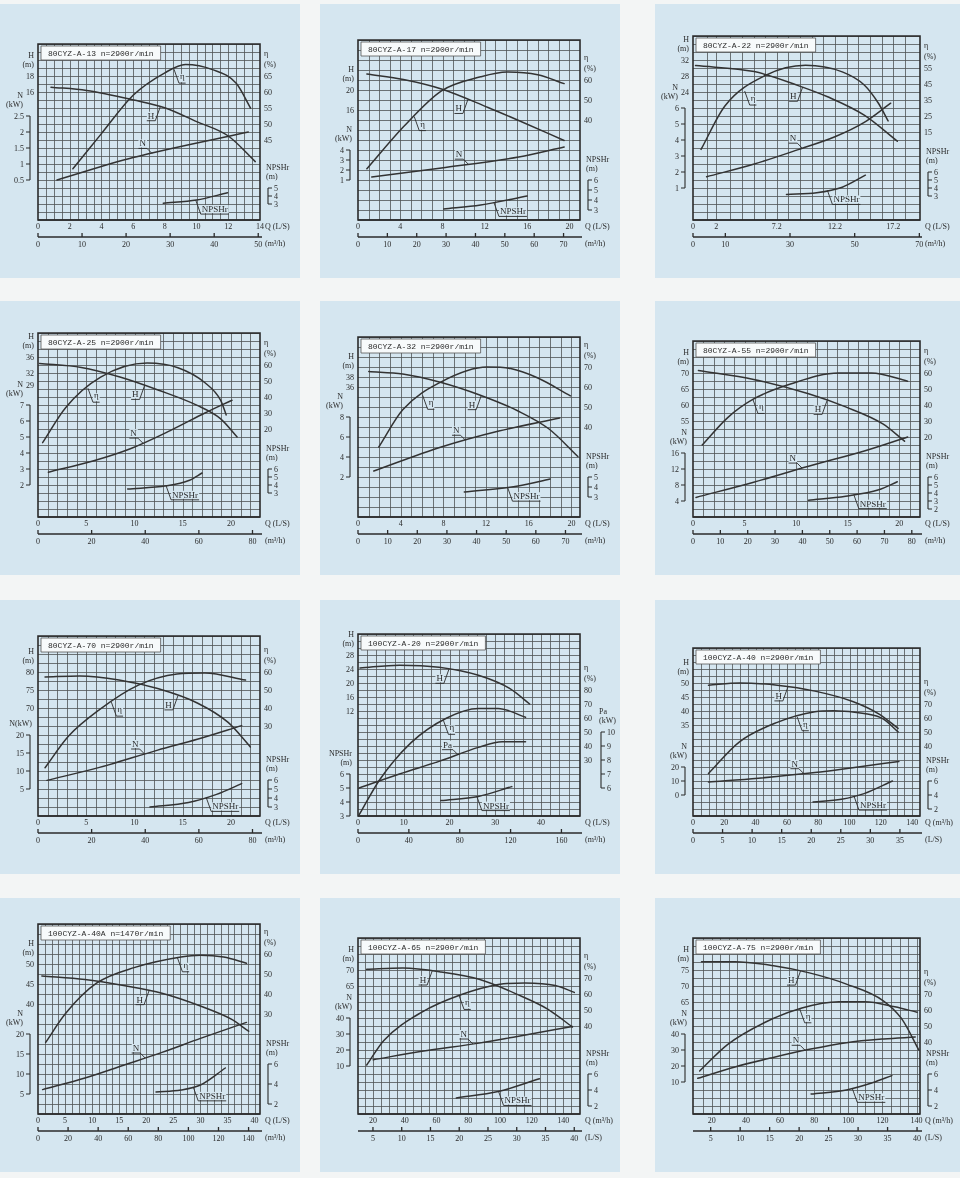  Describe the element at coordinates (609, 774) in the screenshot. I see `y3-tick-label: 7` at that location.